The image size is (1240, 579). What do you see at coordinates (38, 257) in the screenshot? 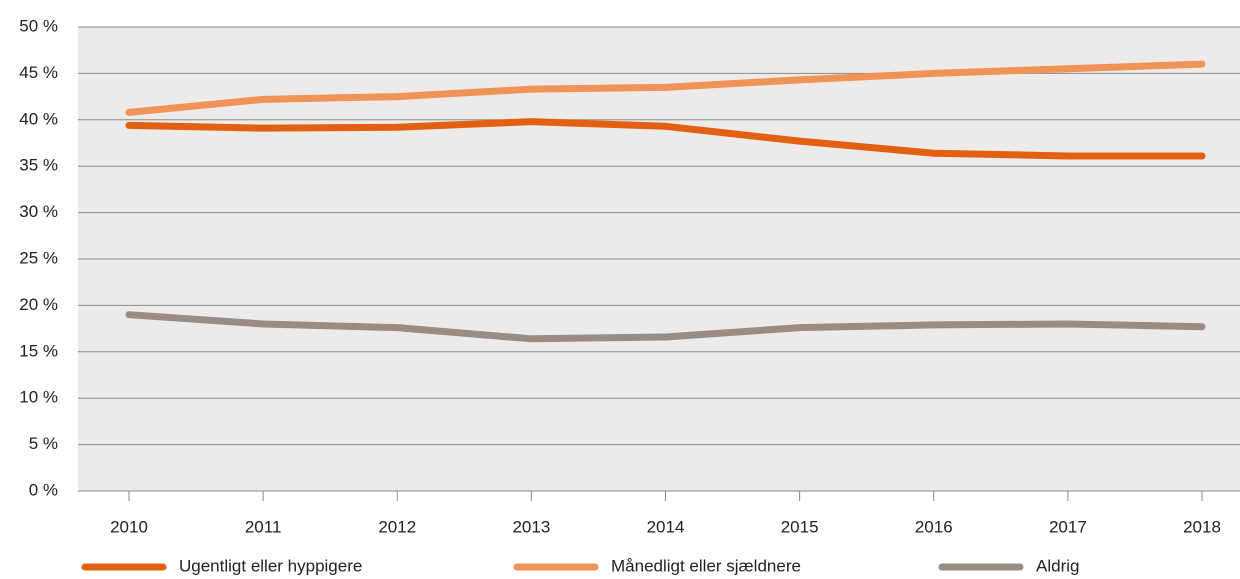
I see `y-tick-label: 25 %` at bounding box center [38, 257].